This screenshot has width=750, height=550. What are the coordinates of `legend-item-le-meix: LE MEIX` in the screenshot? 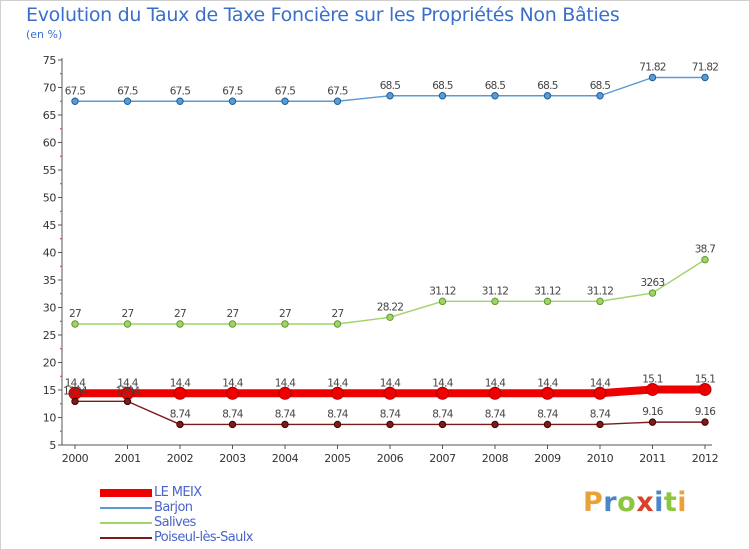 It's located at (200, 492).